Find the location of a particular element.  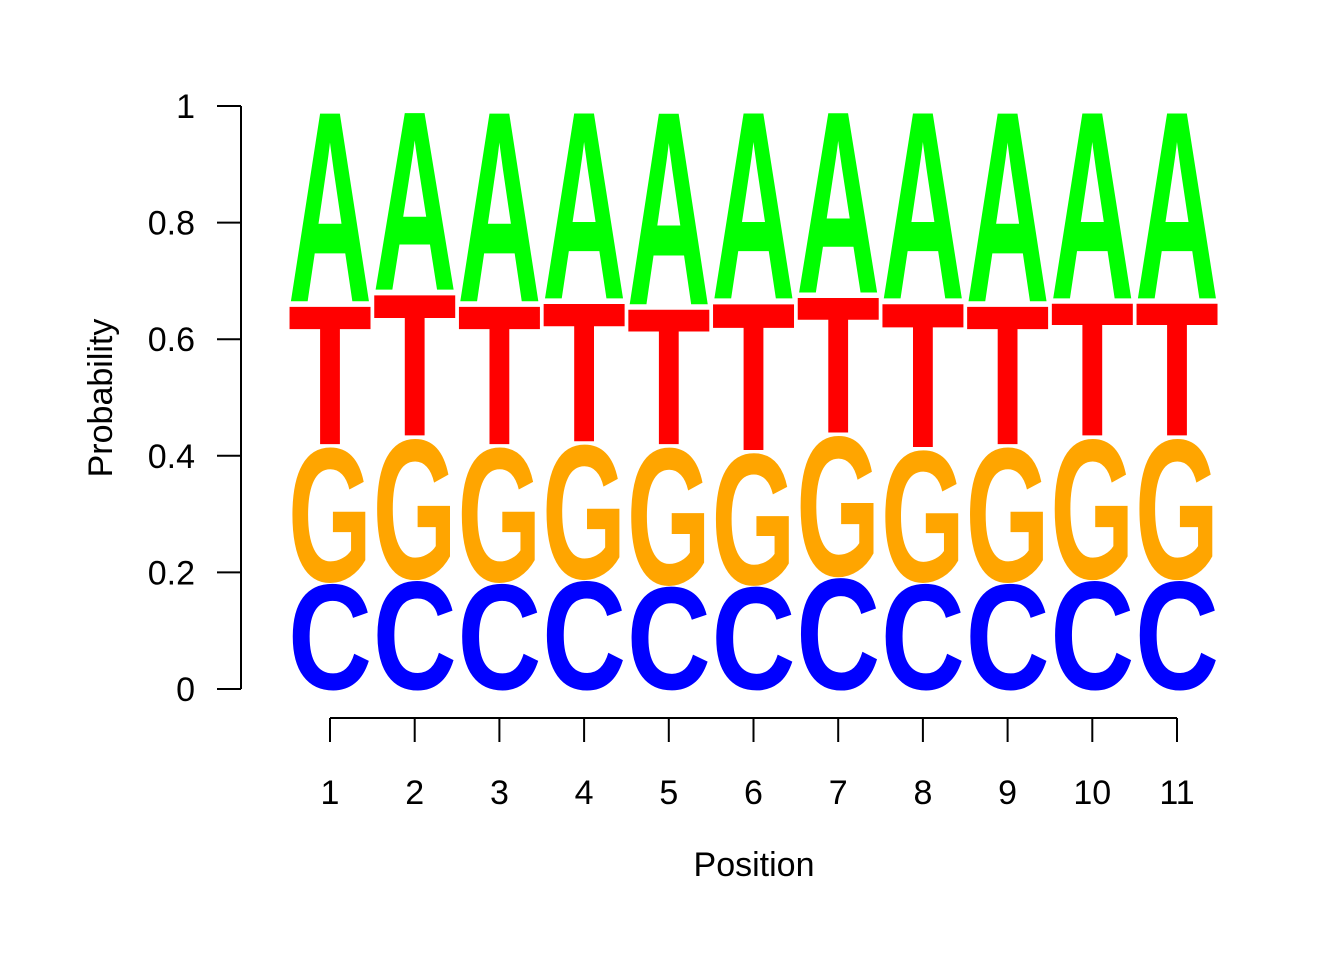

x-tick-label: 1 is located at coordinates (330, 793).